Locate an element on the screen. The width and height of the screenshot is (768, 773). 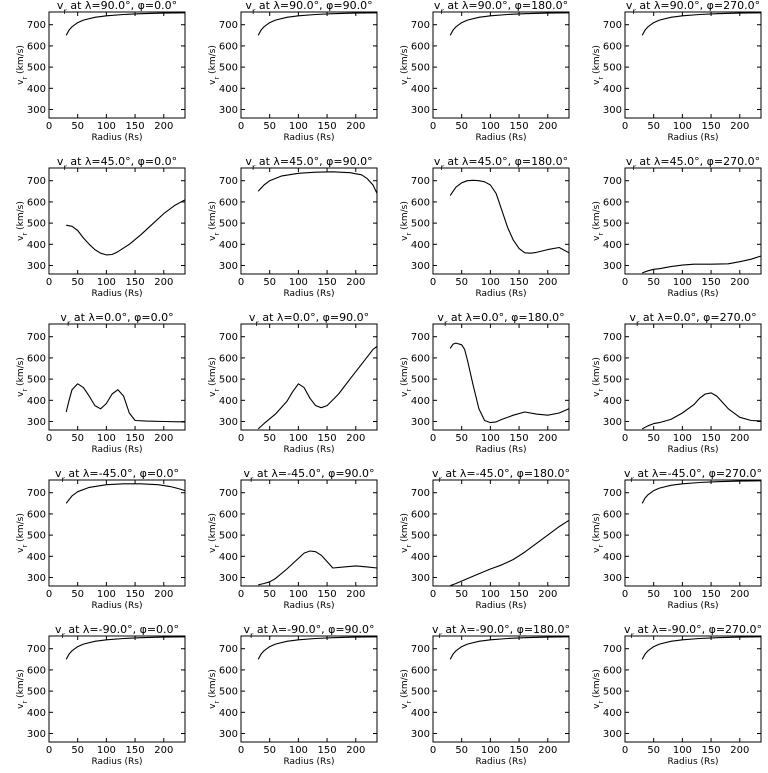
subplot-title: vr at λ=0.0°, φ=270.0° is located at coordinates (692, 319).